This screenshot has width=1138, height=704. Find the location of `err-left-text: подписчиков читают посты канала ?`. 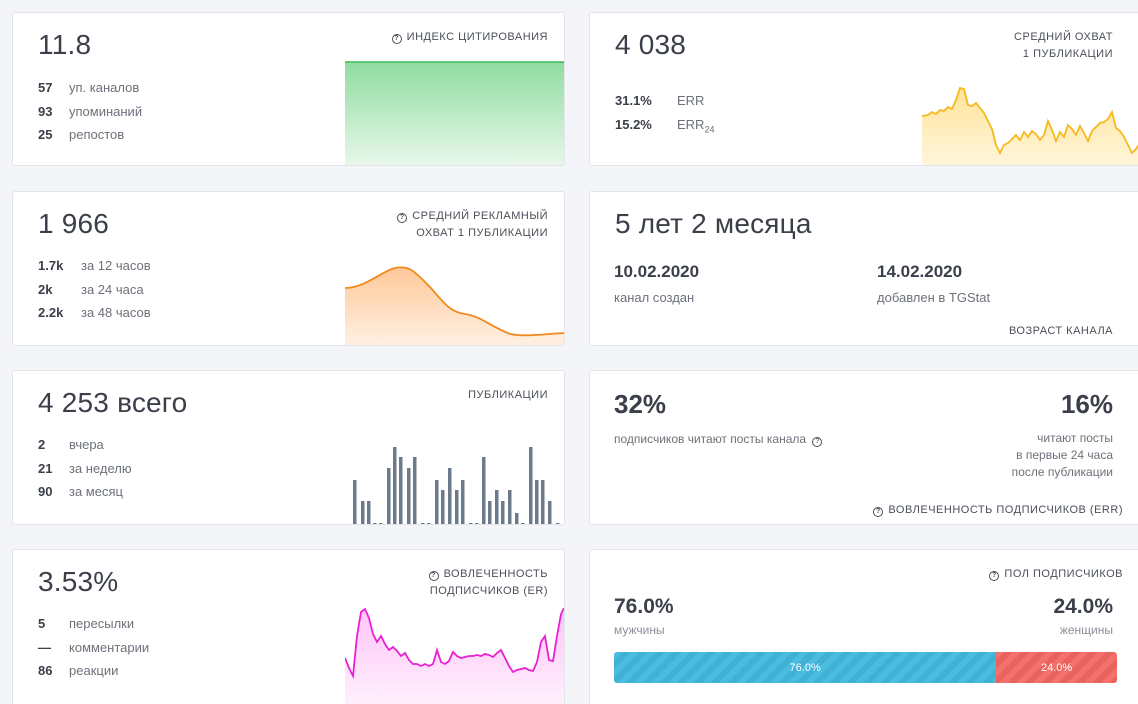

err-left-text: подписчиков читают посты канала ? is located at coordinates (720, 439).